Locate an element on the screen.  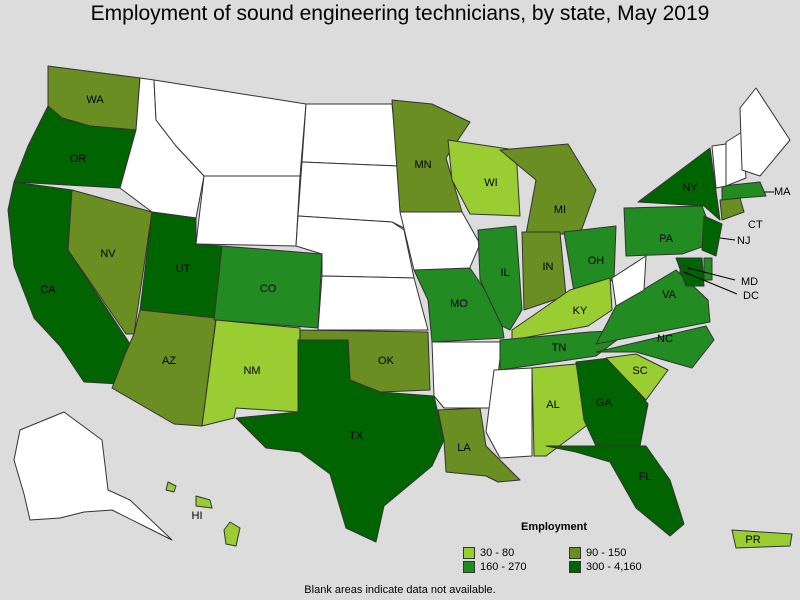
legend-label: 300 - 4,160 is located at coordinates (614, 567).